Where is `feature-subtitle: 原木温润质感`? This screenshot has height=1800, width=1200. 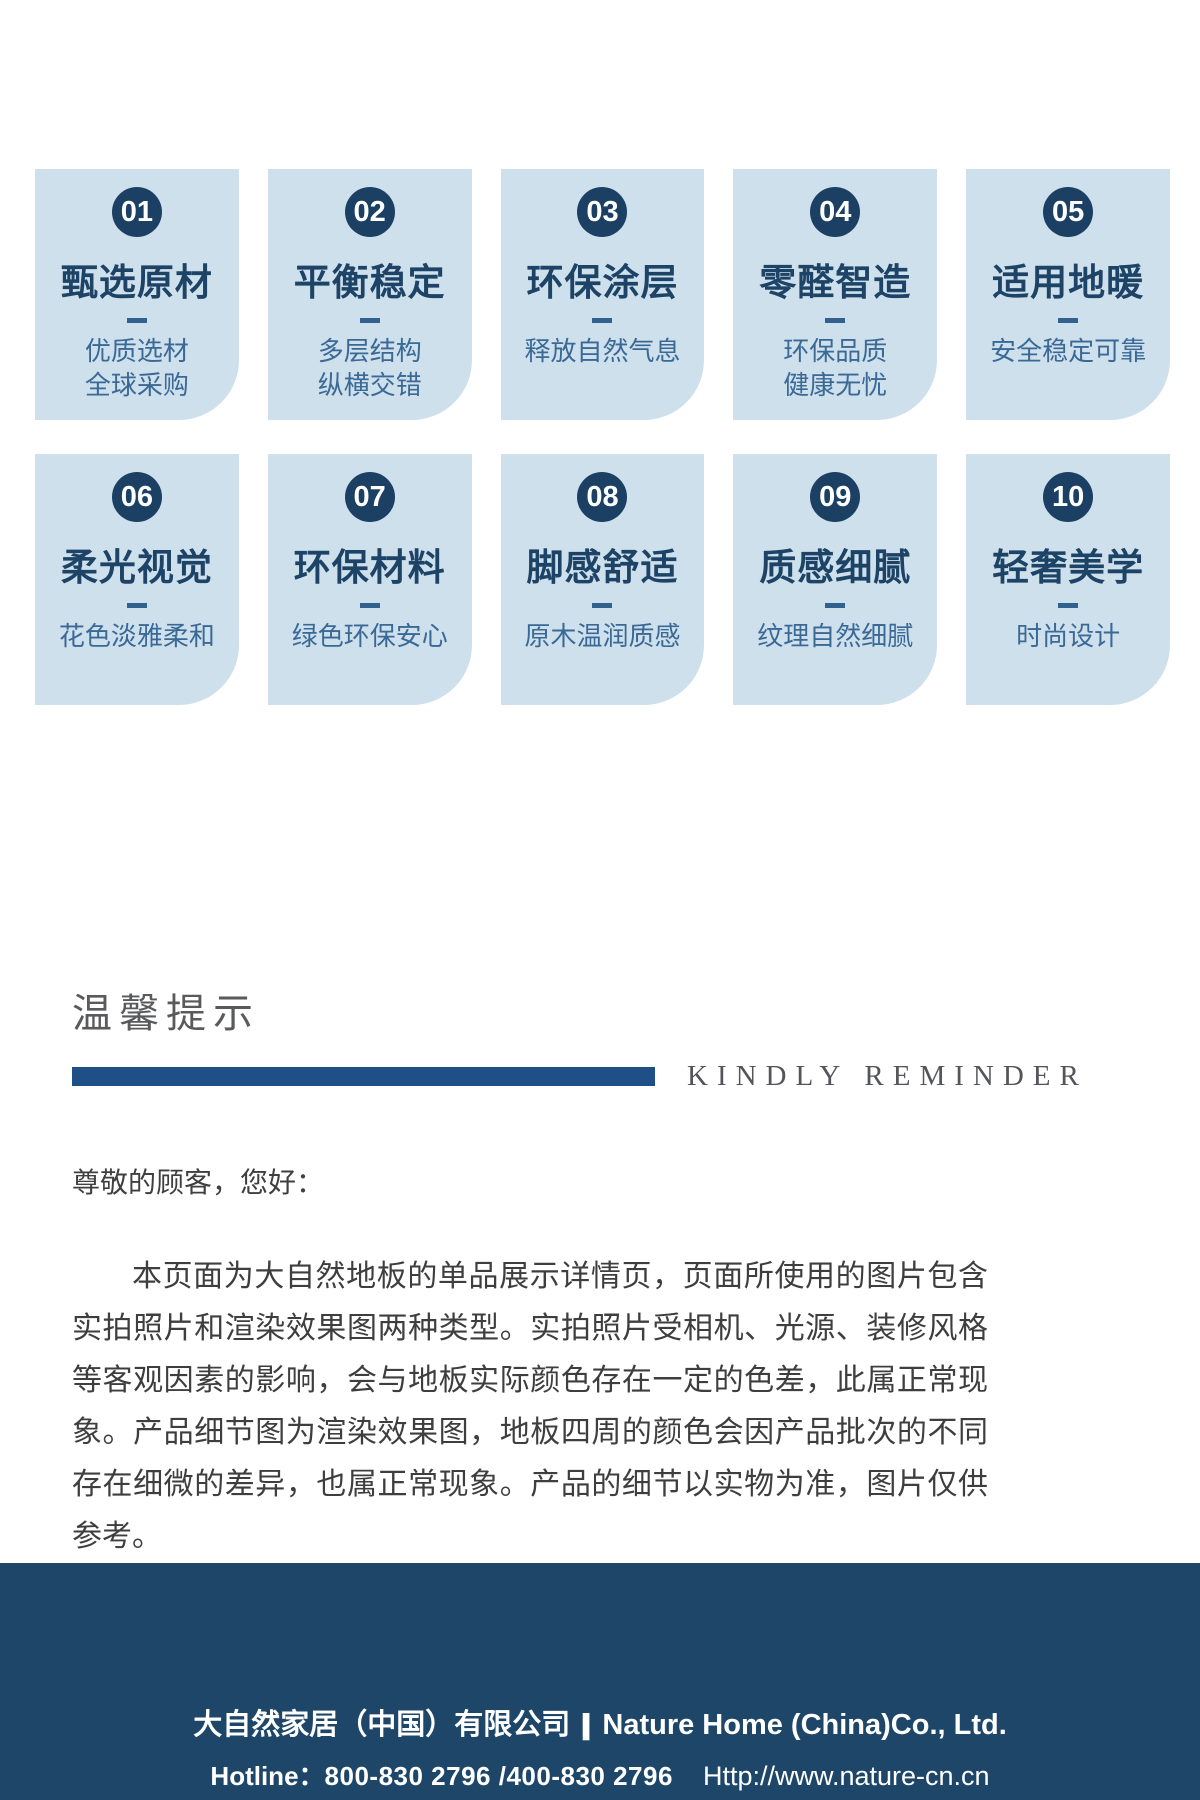 feature-subtitle: 原木温润质感 is located at coordinates (602, 636).